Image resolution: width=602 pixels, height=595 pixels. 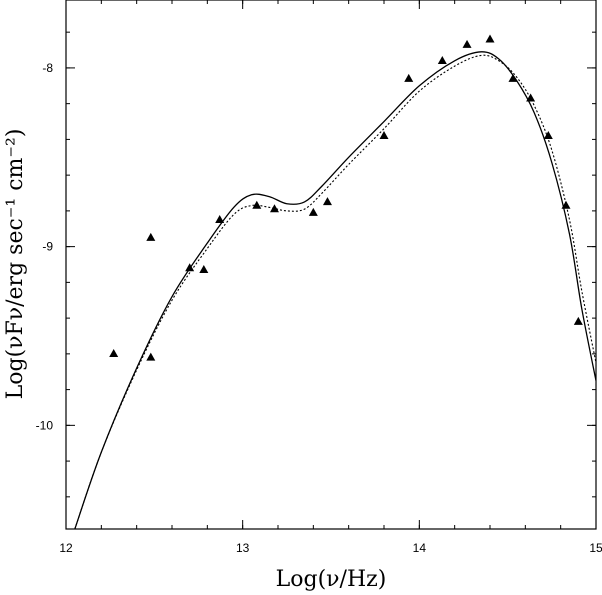 I want to click on y-axis-label: Log(νFν/erg sec⁻¹ cm⁻²), so click(x=15, y=264).